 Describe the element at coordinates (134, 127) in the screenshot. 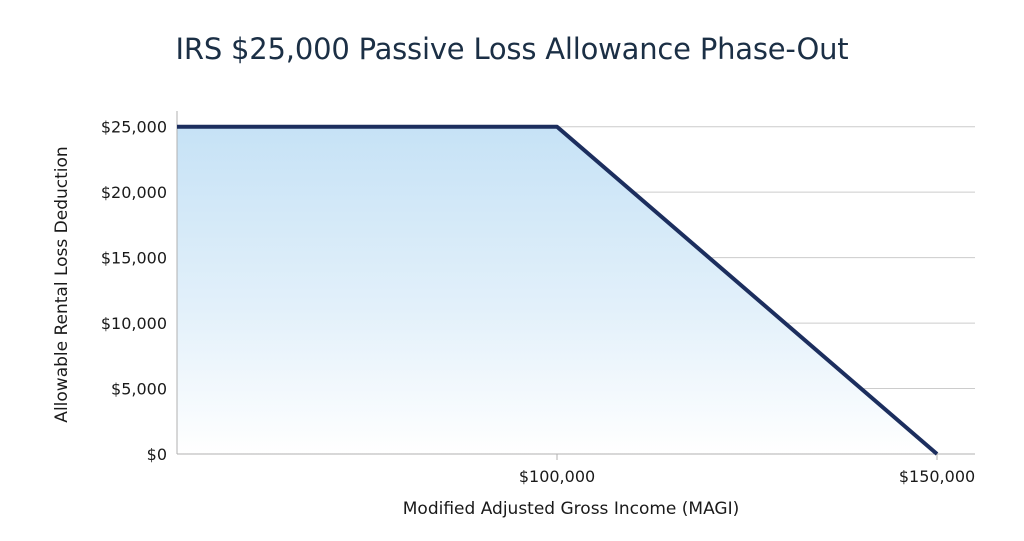

I see `y-tick-label: $25,000` at that location.